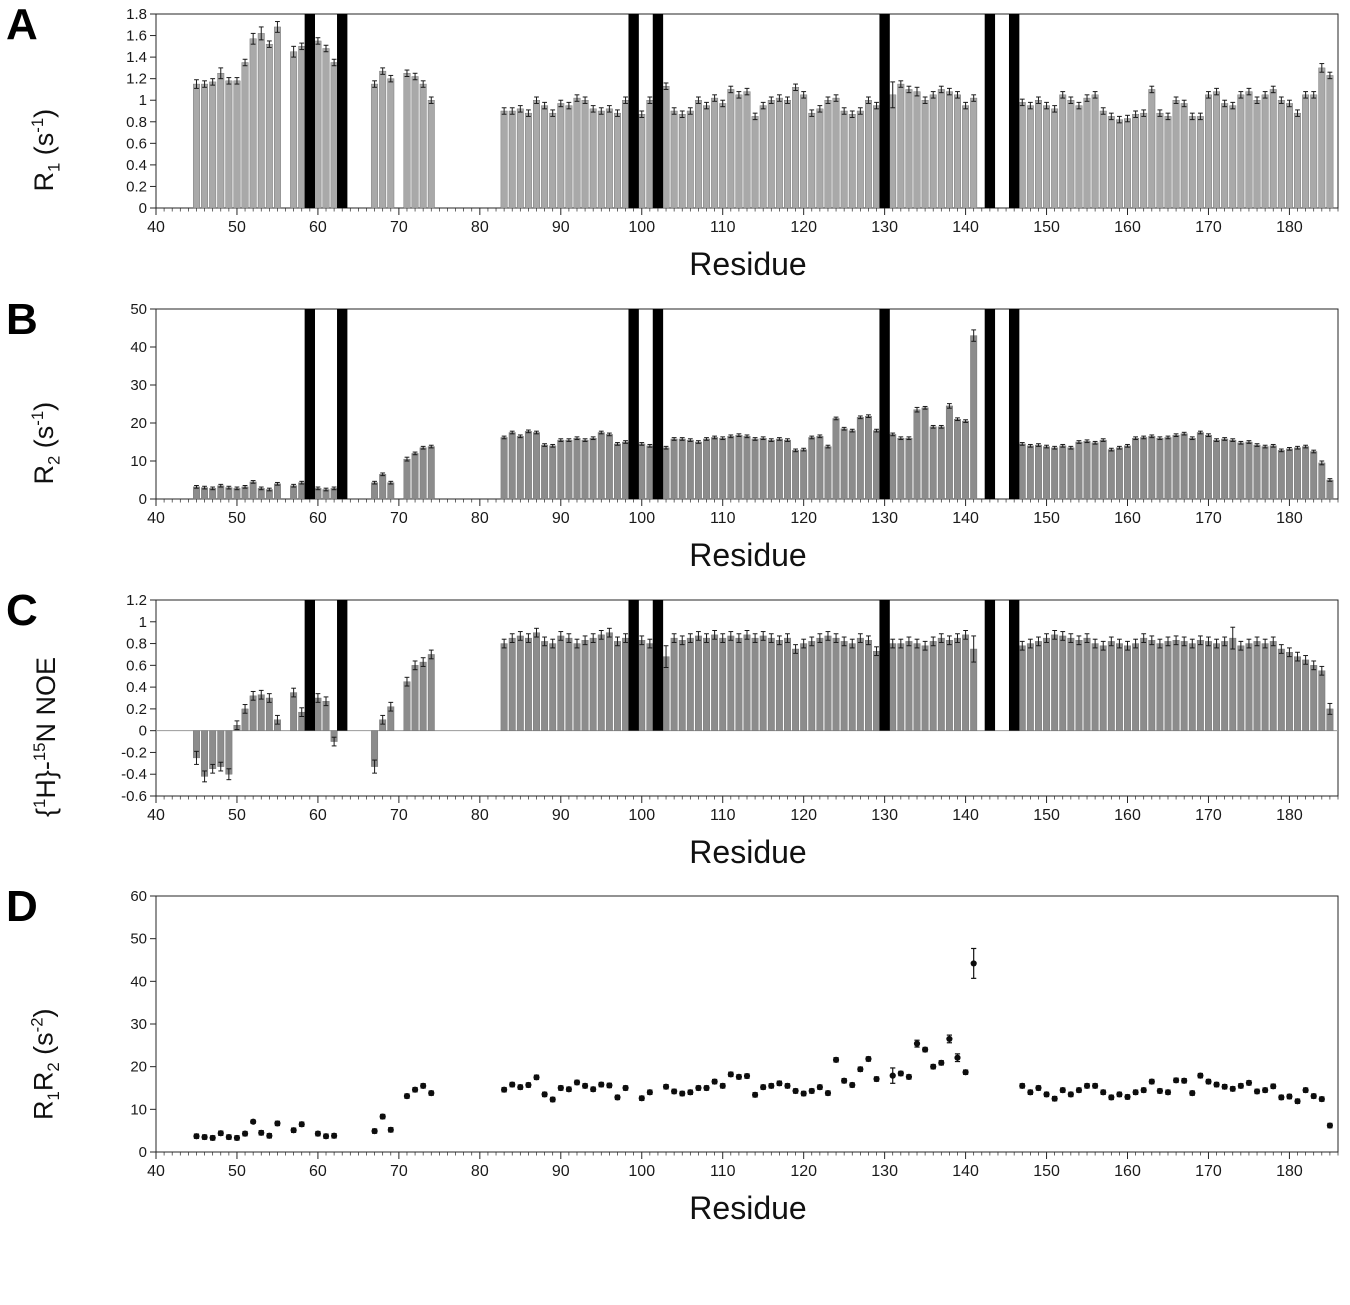  Describe the element at coordinates (748, 554) in the screenshot. I see `panel-b-xlabel: Residue` at that location.